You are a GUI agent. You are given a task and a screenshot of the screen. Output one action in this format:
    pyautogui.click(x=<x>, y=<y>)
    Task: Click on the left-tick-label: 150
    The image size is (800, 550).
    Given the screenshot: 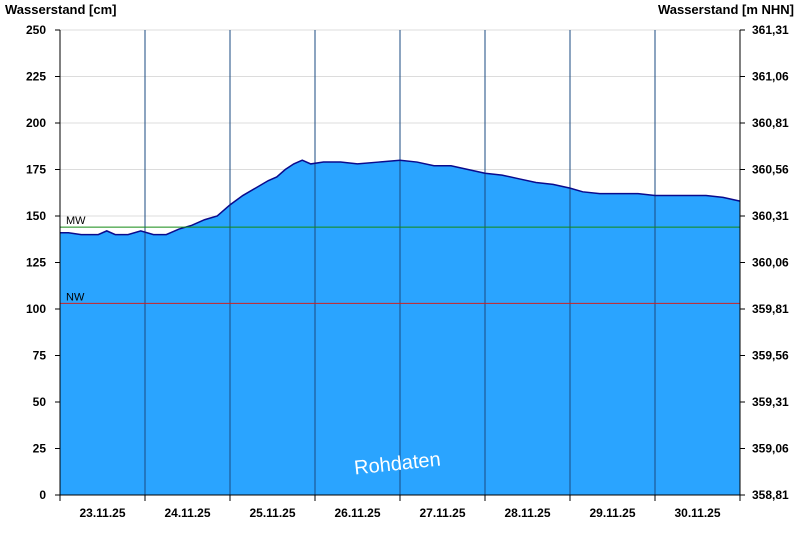 What is the action you would take?
    pyautogui.click(x=36, y=216)
    